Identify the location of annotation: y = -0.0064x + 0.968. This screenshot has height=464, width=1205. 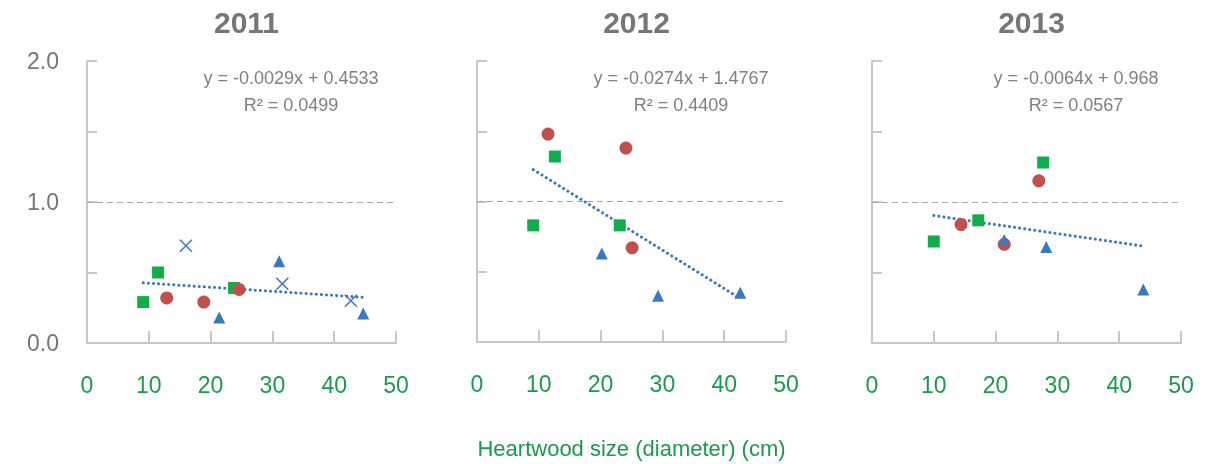
(1076, 78).